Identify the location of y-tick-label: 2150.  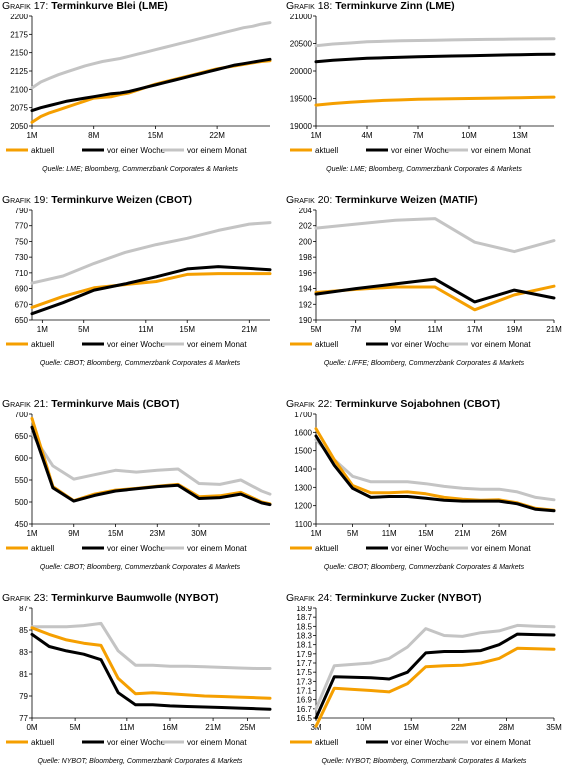
(19, 53).